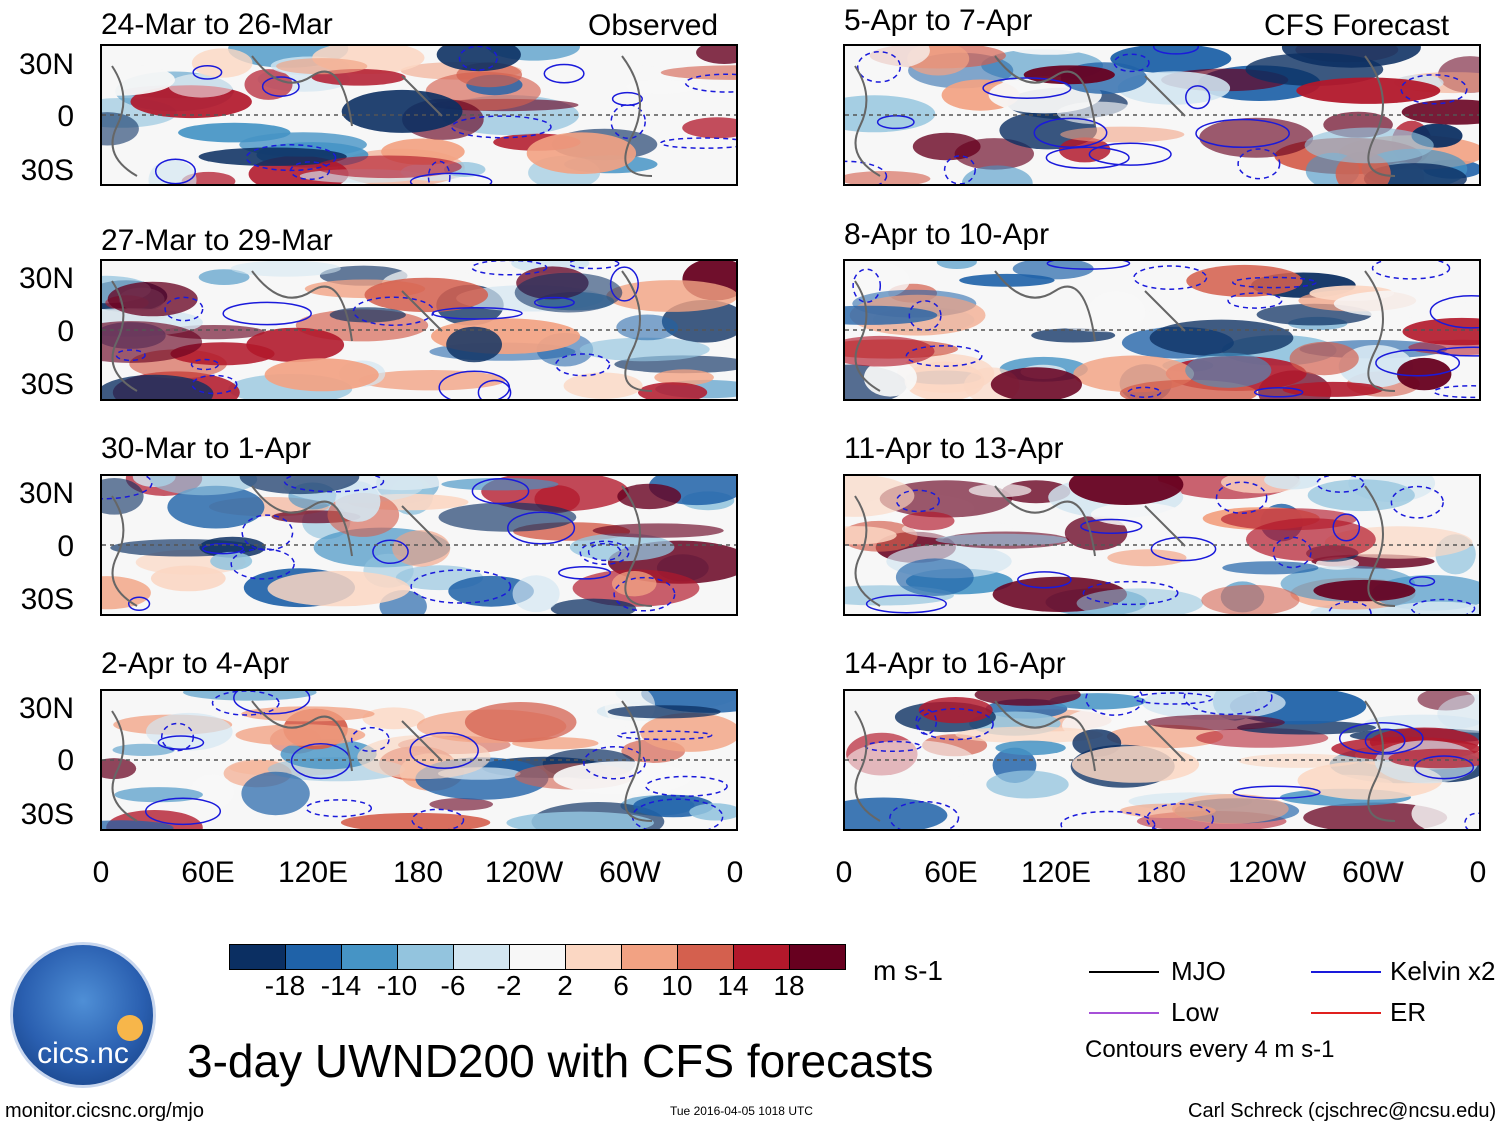  What do you see at coordinates (397, 985) in the screenshot?
I see `colorbar-label: -10` at bounding box center [397, 985].